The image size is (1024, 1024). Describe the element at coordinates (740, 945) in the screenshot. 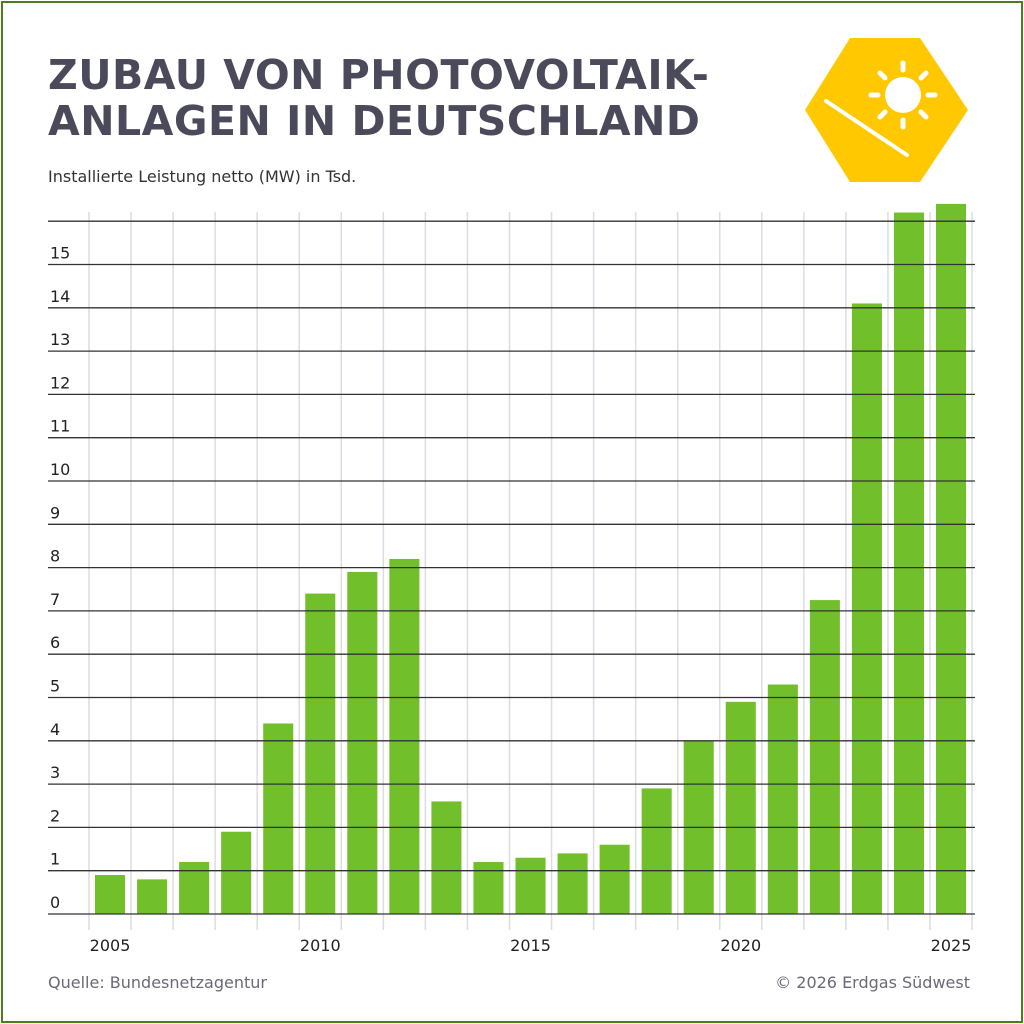

I see `x-tick-label: 2020` at that location.